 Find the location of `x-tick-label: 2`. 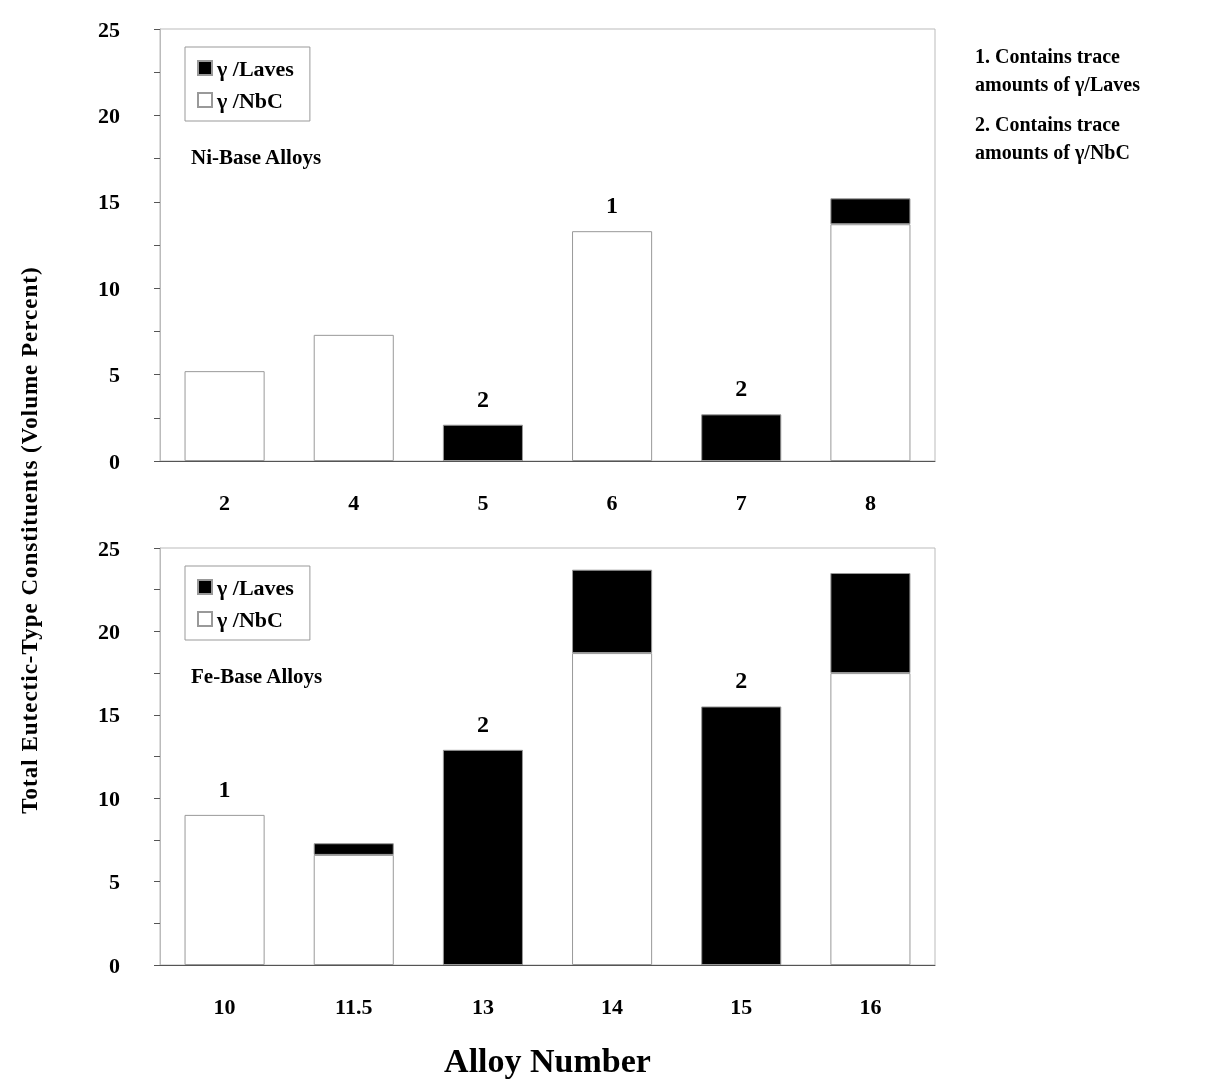

x-tick-label: 2 is located at coordinates (225, 502).